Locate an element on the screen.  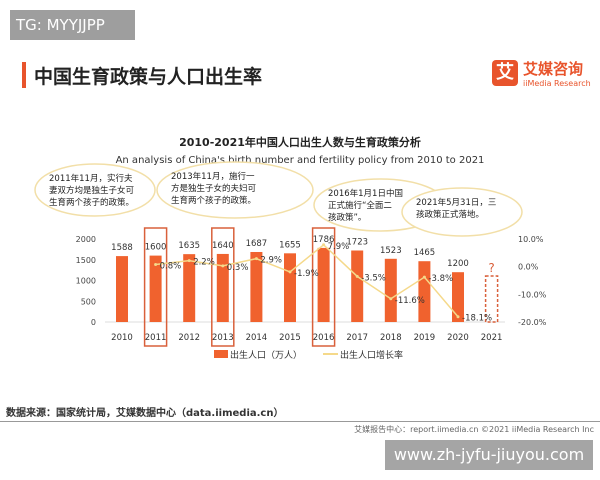
legend-bar-swatch is located at coordinates (221, 354).